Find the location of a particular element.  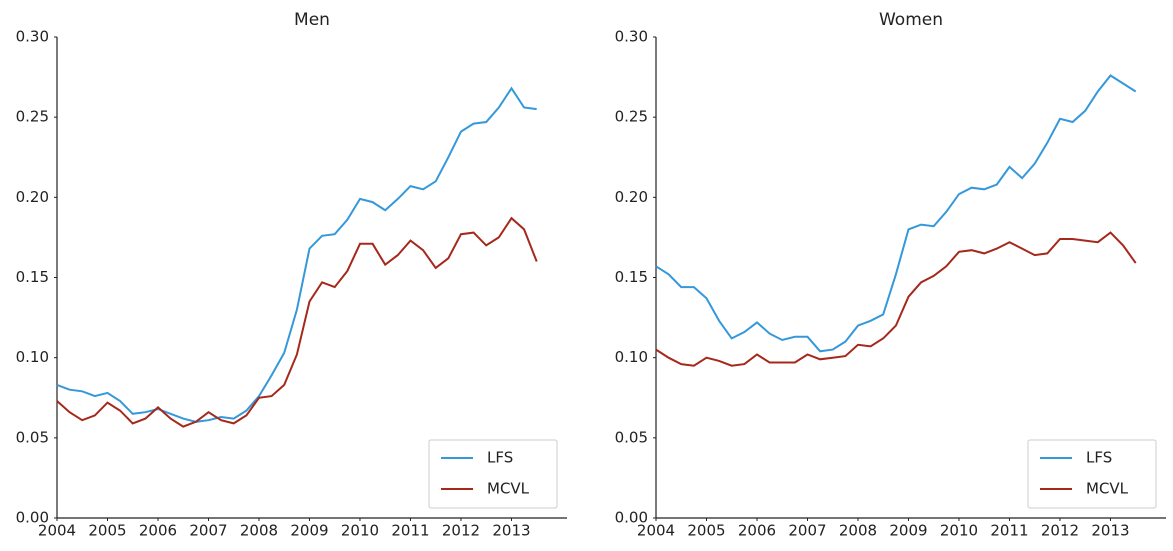

series-line is located at coordinates (896, 299).